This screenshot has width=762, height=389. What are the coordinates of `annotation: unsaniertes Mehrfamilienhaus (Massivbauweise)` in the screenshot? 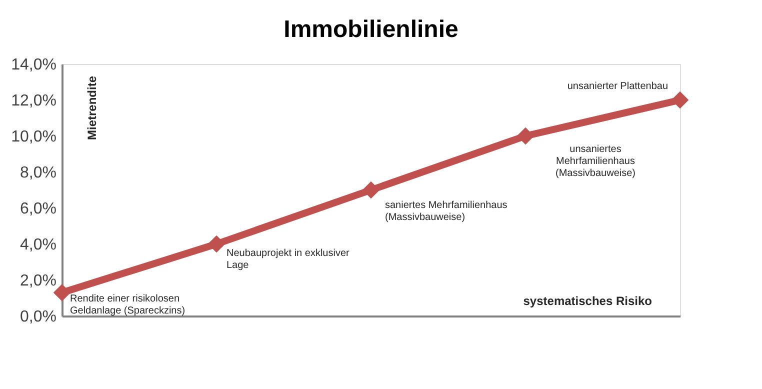 It's located at (595, 161).